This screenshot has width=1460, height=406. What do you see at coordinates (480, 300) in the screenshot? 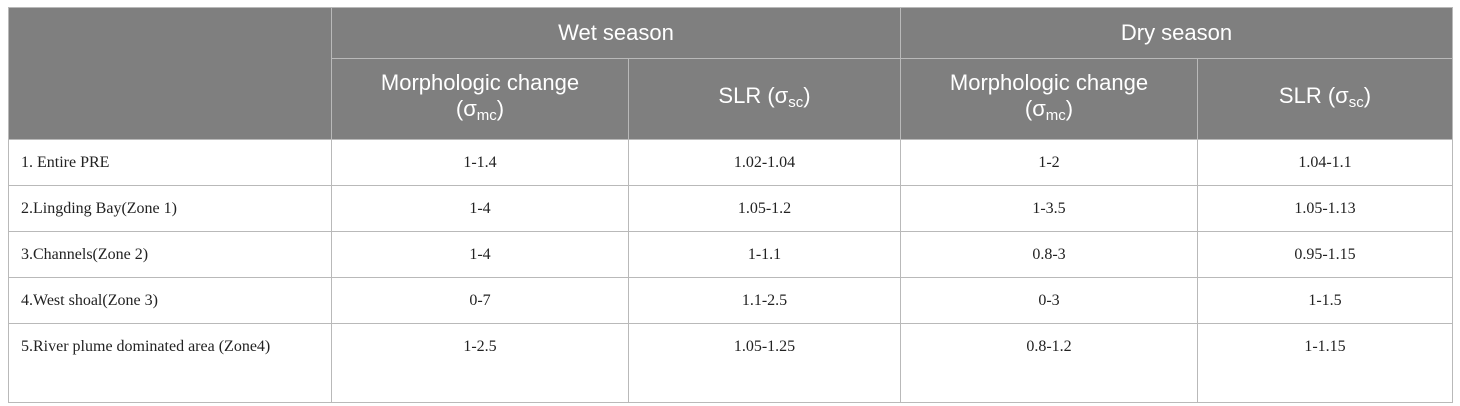
I see `cell-wet-morphologic: 0-7` at bounding box center [480, 300].